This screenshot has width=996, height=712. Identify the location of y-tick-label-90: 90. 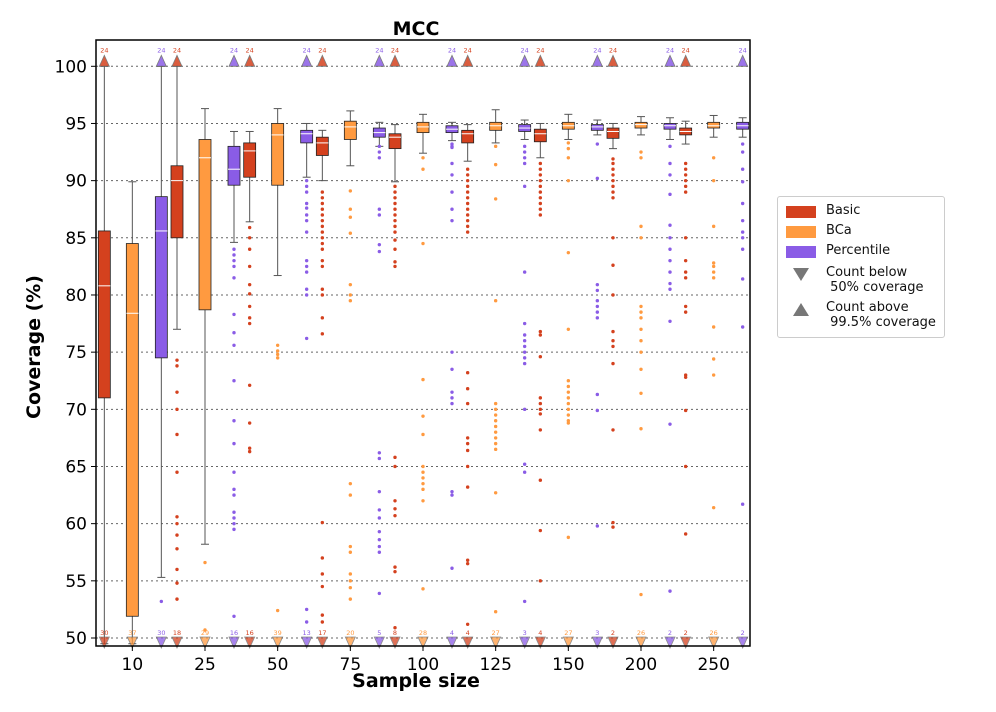
(76, 182).